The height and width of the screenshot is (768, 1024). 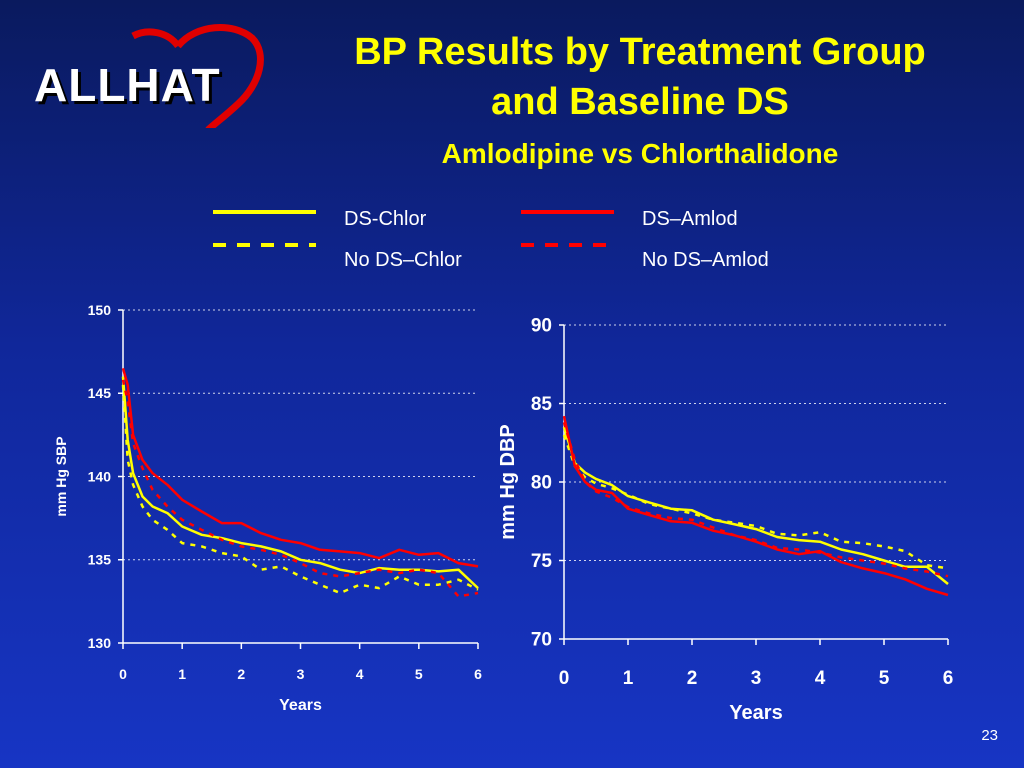 I want to click on allhat-logo: ALLHAT, so click(x=148, y=75).